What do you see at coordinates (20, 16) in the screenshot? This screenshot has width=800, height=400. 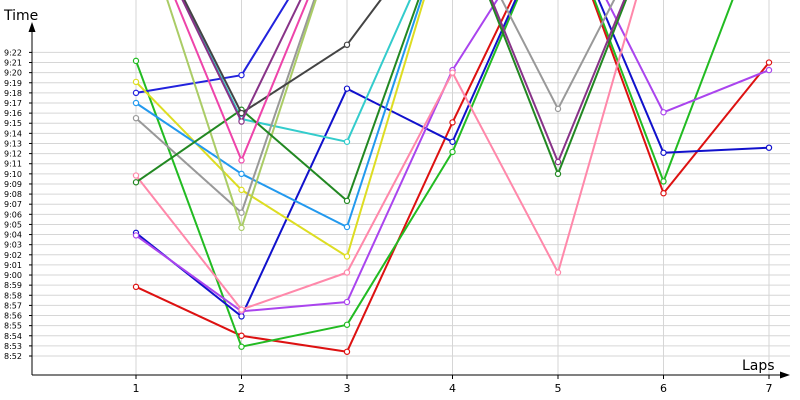 I see `y-axis-title: Time` at bounding box center [20, 16].